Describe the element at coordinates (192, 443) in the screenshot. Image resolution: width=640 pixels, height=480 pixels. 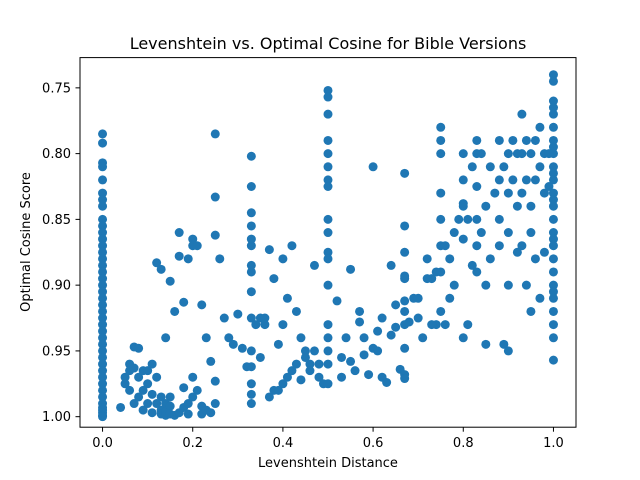
I see `x-tick-label: 0.2` at that location.